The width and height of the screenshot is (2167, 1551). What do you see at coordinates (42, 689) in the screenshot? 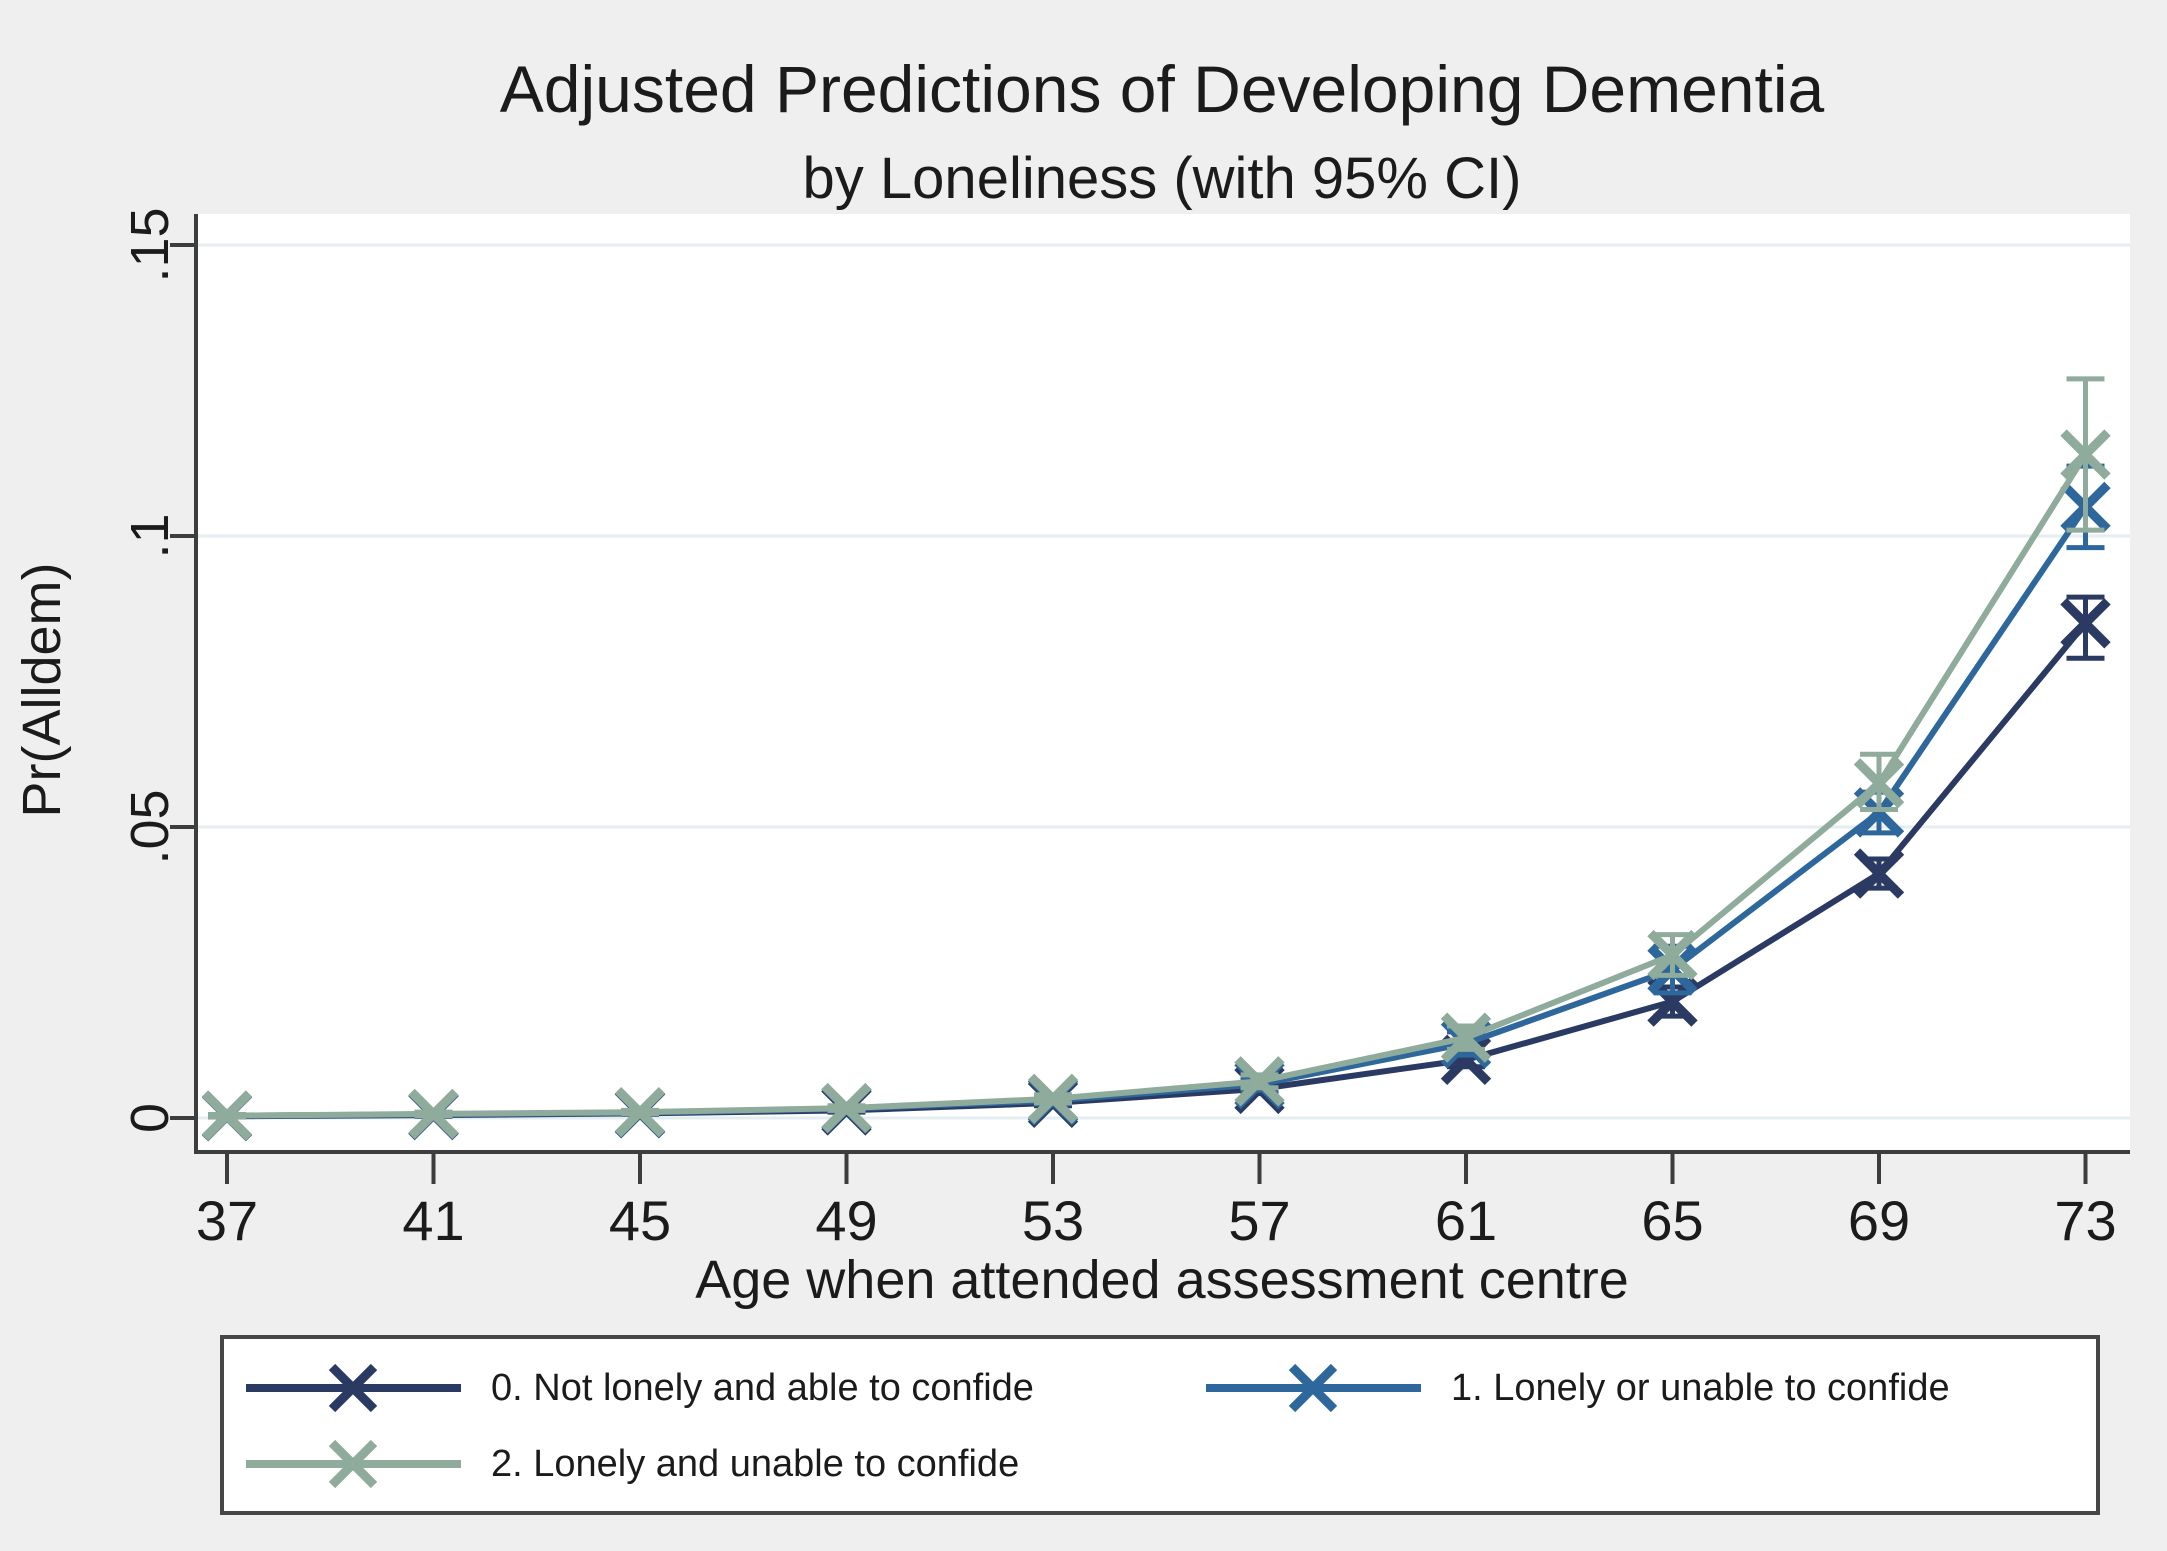
I see `y-axis-title: Pr(Alldem)` at bounding box center [42, 689].